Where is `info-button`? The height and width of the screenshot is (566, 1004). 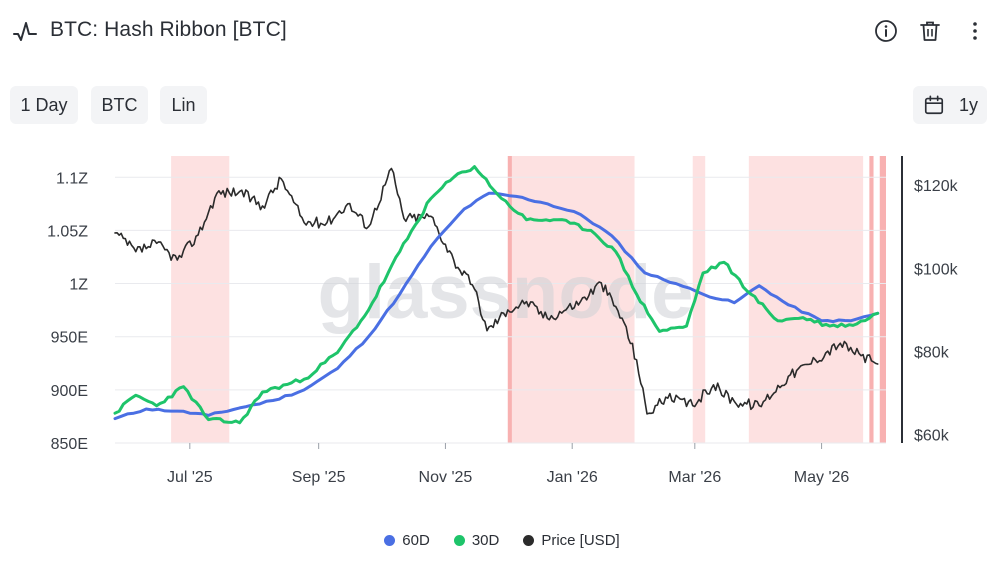 info-button is located at coordinates (886, 31).